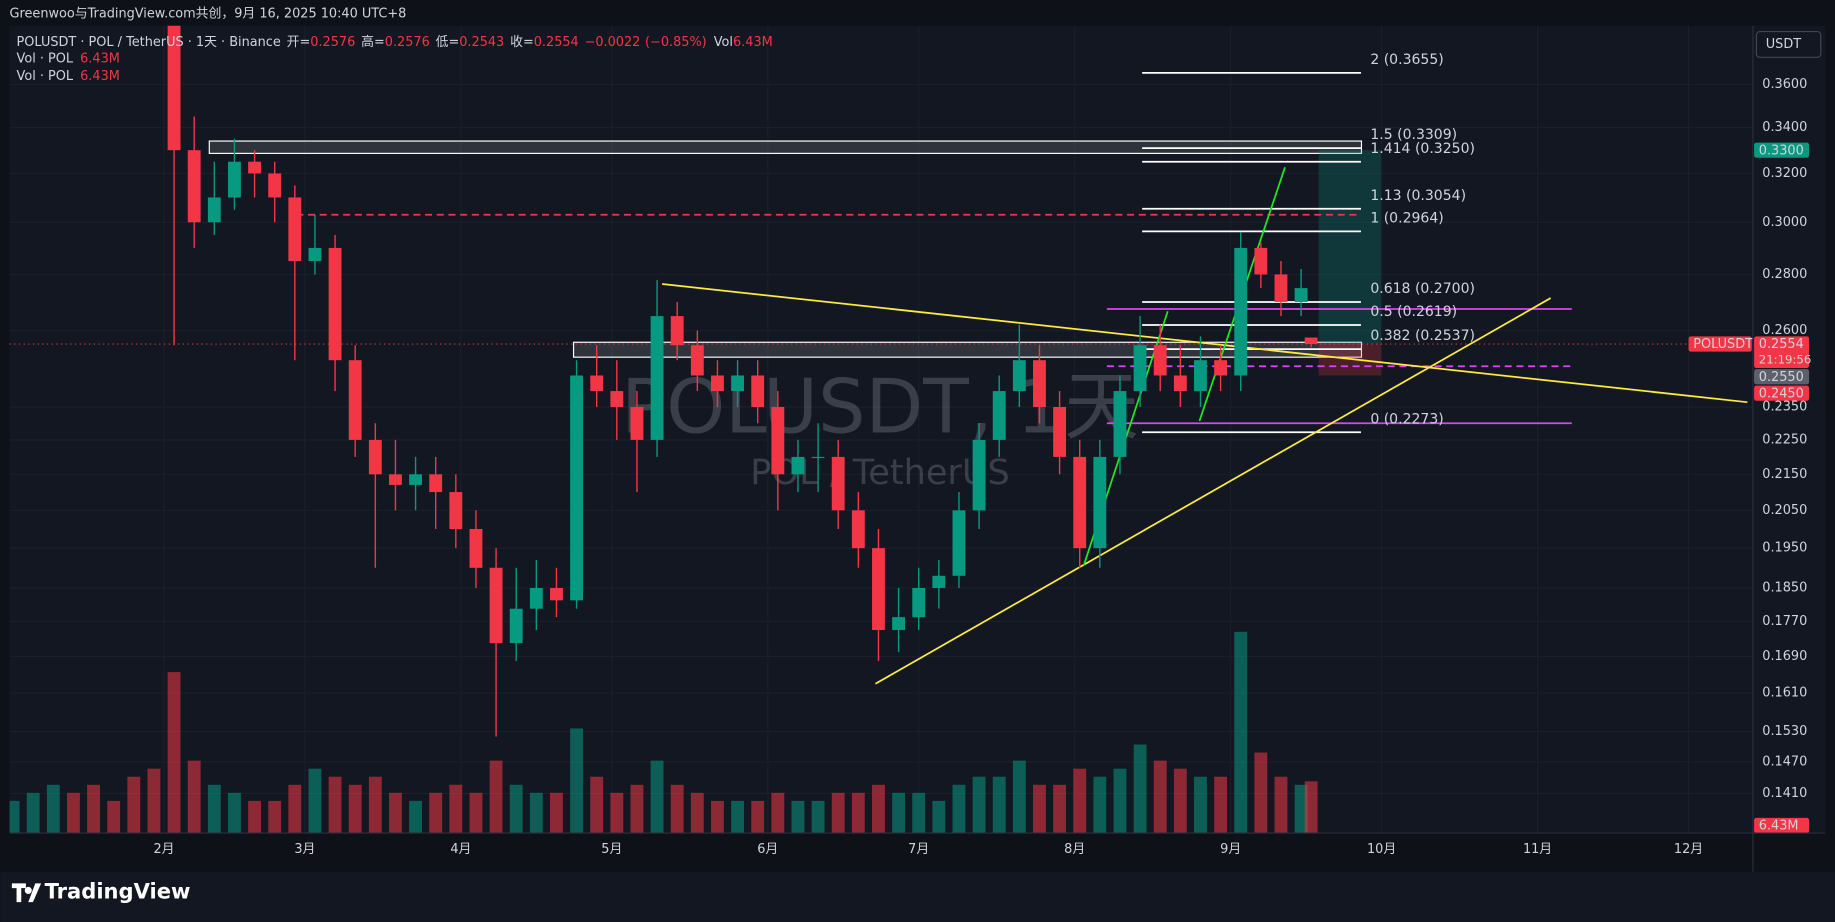 This screenshot has width=1835, height=922. Describe the element at coordinates (1784, 656) in the screenshot. I see `y-tick-label: 0.1690` at that location.